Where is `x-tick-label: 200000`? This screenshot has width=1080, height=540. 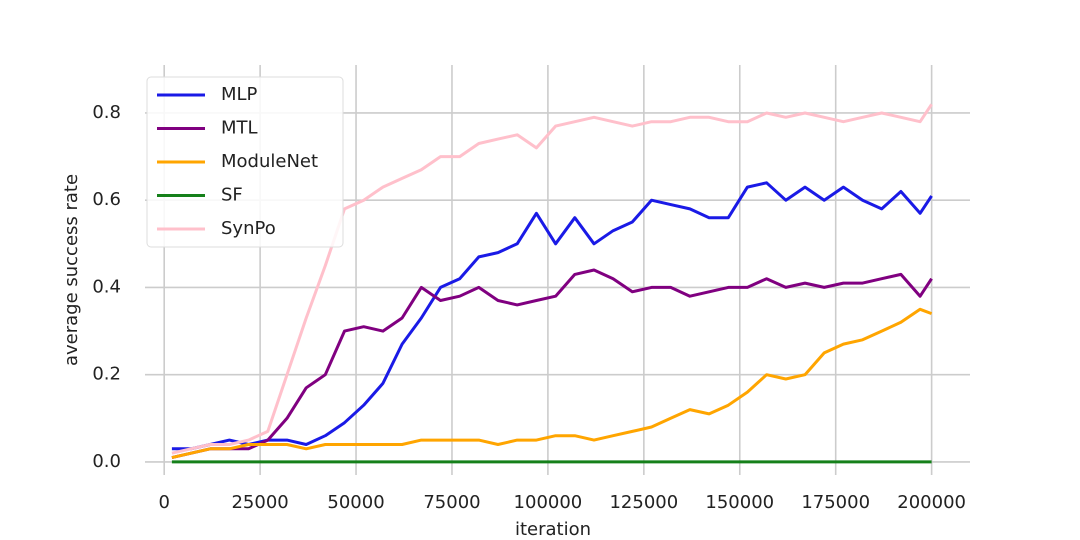 x-tick-label: 200000 is located at coordinates (931, 502).